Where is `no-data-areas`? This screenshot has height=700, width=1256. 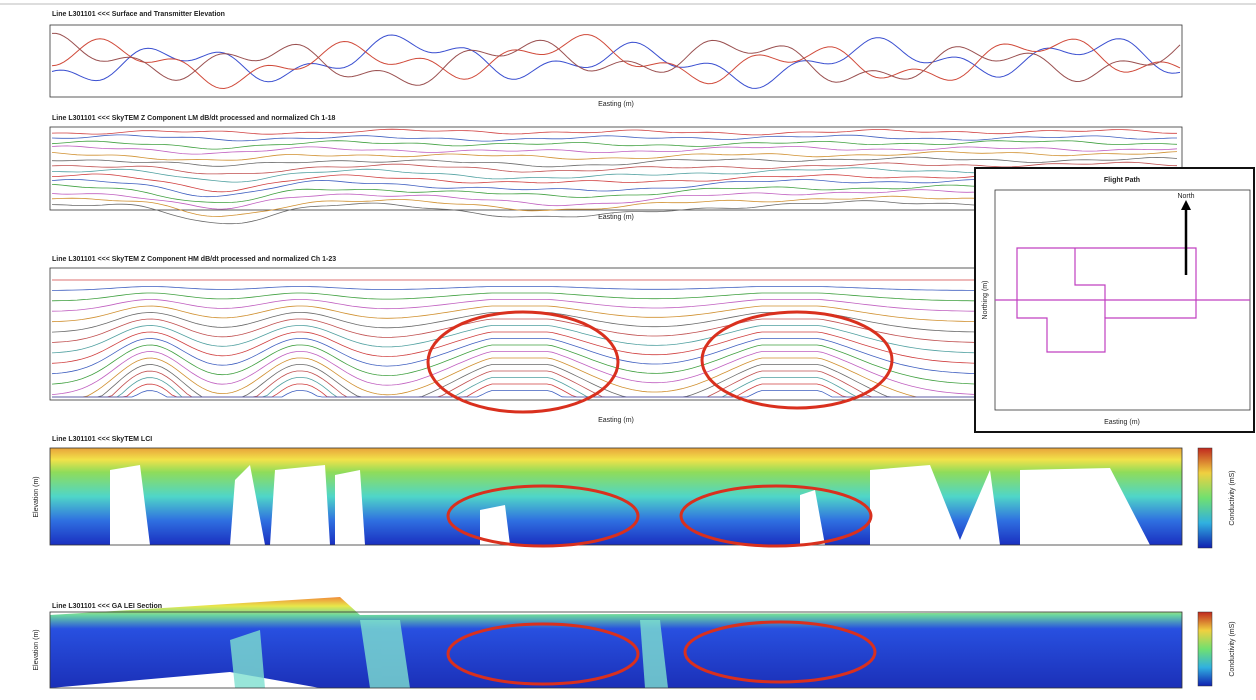
no-data-areas is located at coordinates (630, 505).